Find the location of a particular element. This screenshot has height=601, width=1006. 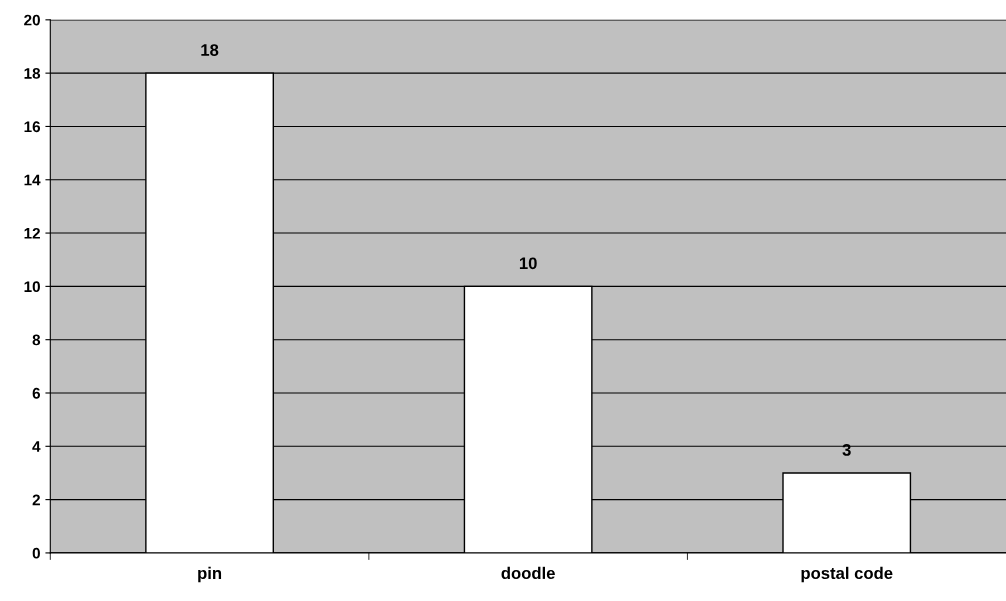

y-tick-label: 6 is located at coordinates (36, 393).